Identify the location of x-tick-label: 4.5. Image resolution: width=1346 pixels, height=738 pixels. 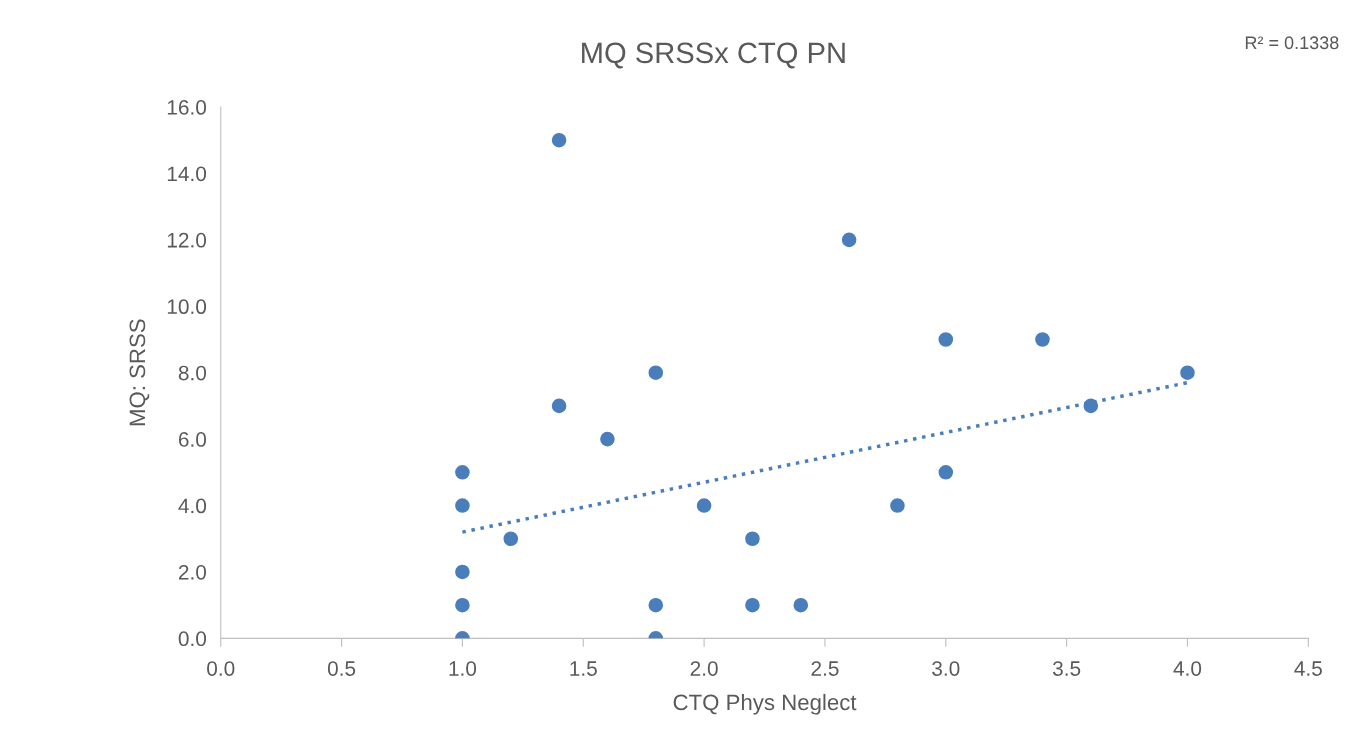
(1308, 668).